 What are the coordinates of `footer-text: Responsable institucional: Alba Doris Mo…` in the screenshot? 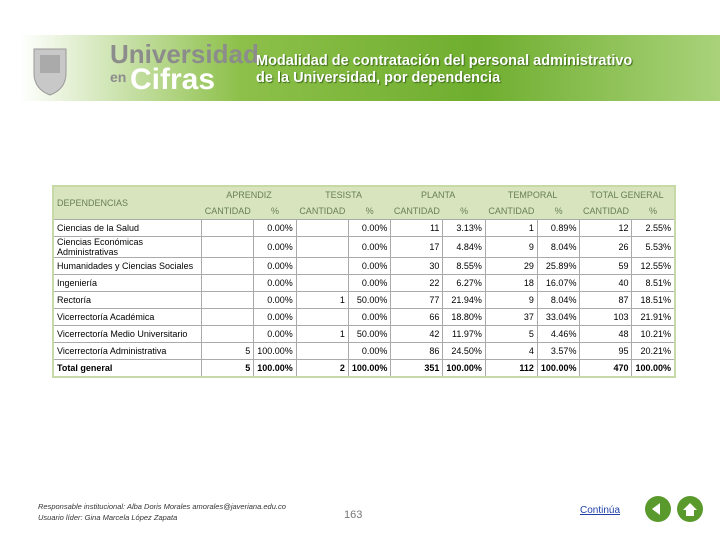 It's located at (162, 506).